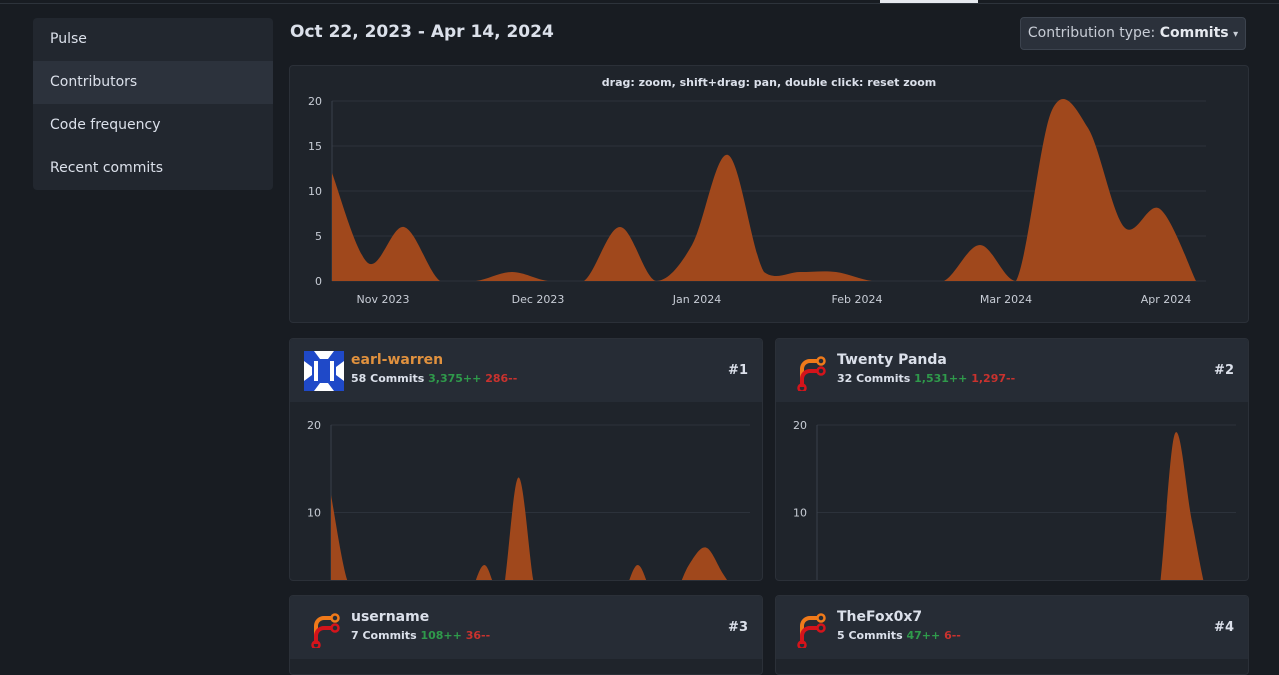  Describe the element at coordinates (501, 378) in the screenshot. I see `lines-deleted: 286--` at that location.